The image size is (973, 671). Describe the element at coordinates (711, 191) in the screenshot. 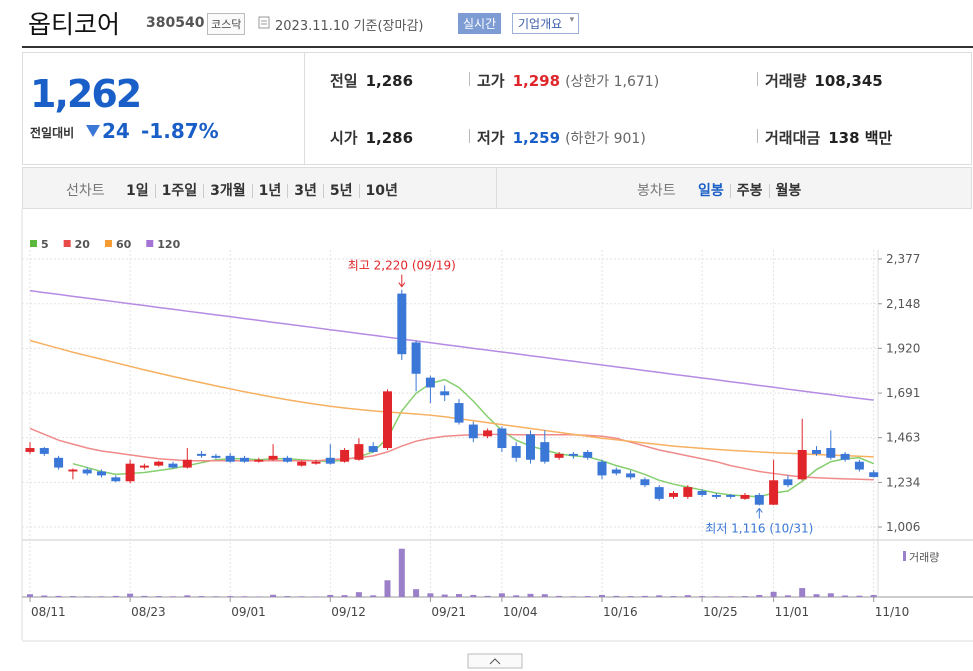

I see `period-tab: 일봉` at that location.